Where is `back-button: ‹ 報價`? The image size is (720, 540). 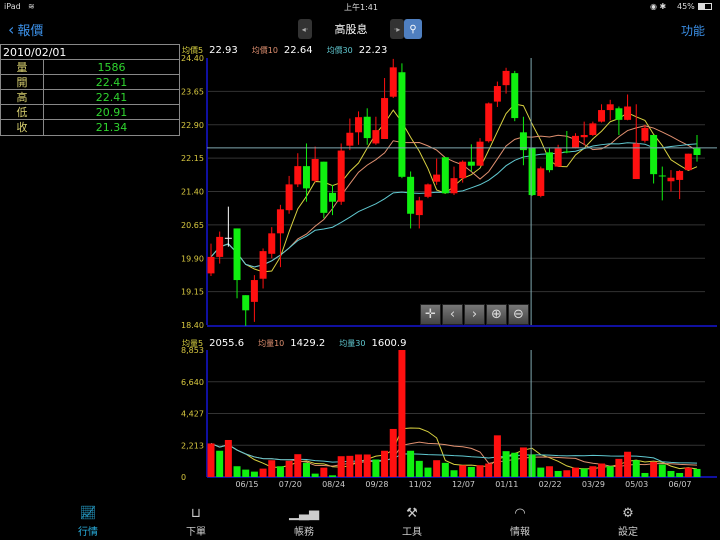
back-button: ‹ 報價 is located at coordinates (25, 29).